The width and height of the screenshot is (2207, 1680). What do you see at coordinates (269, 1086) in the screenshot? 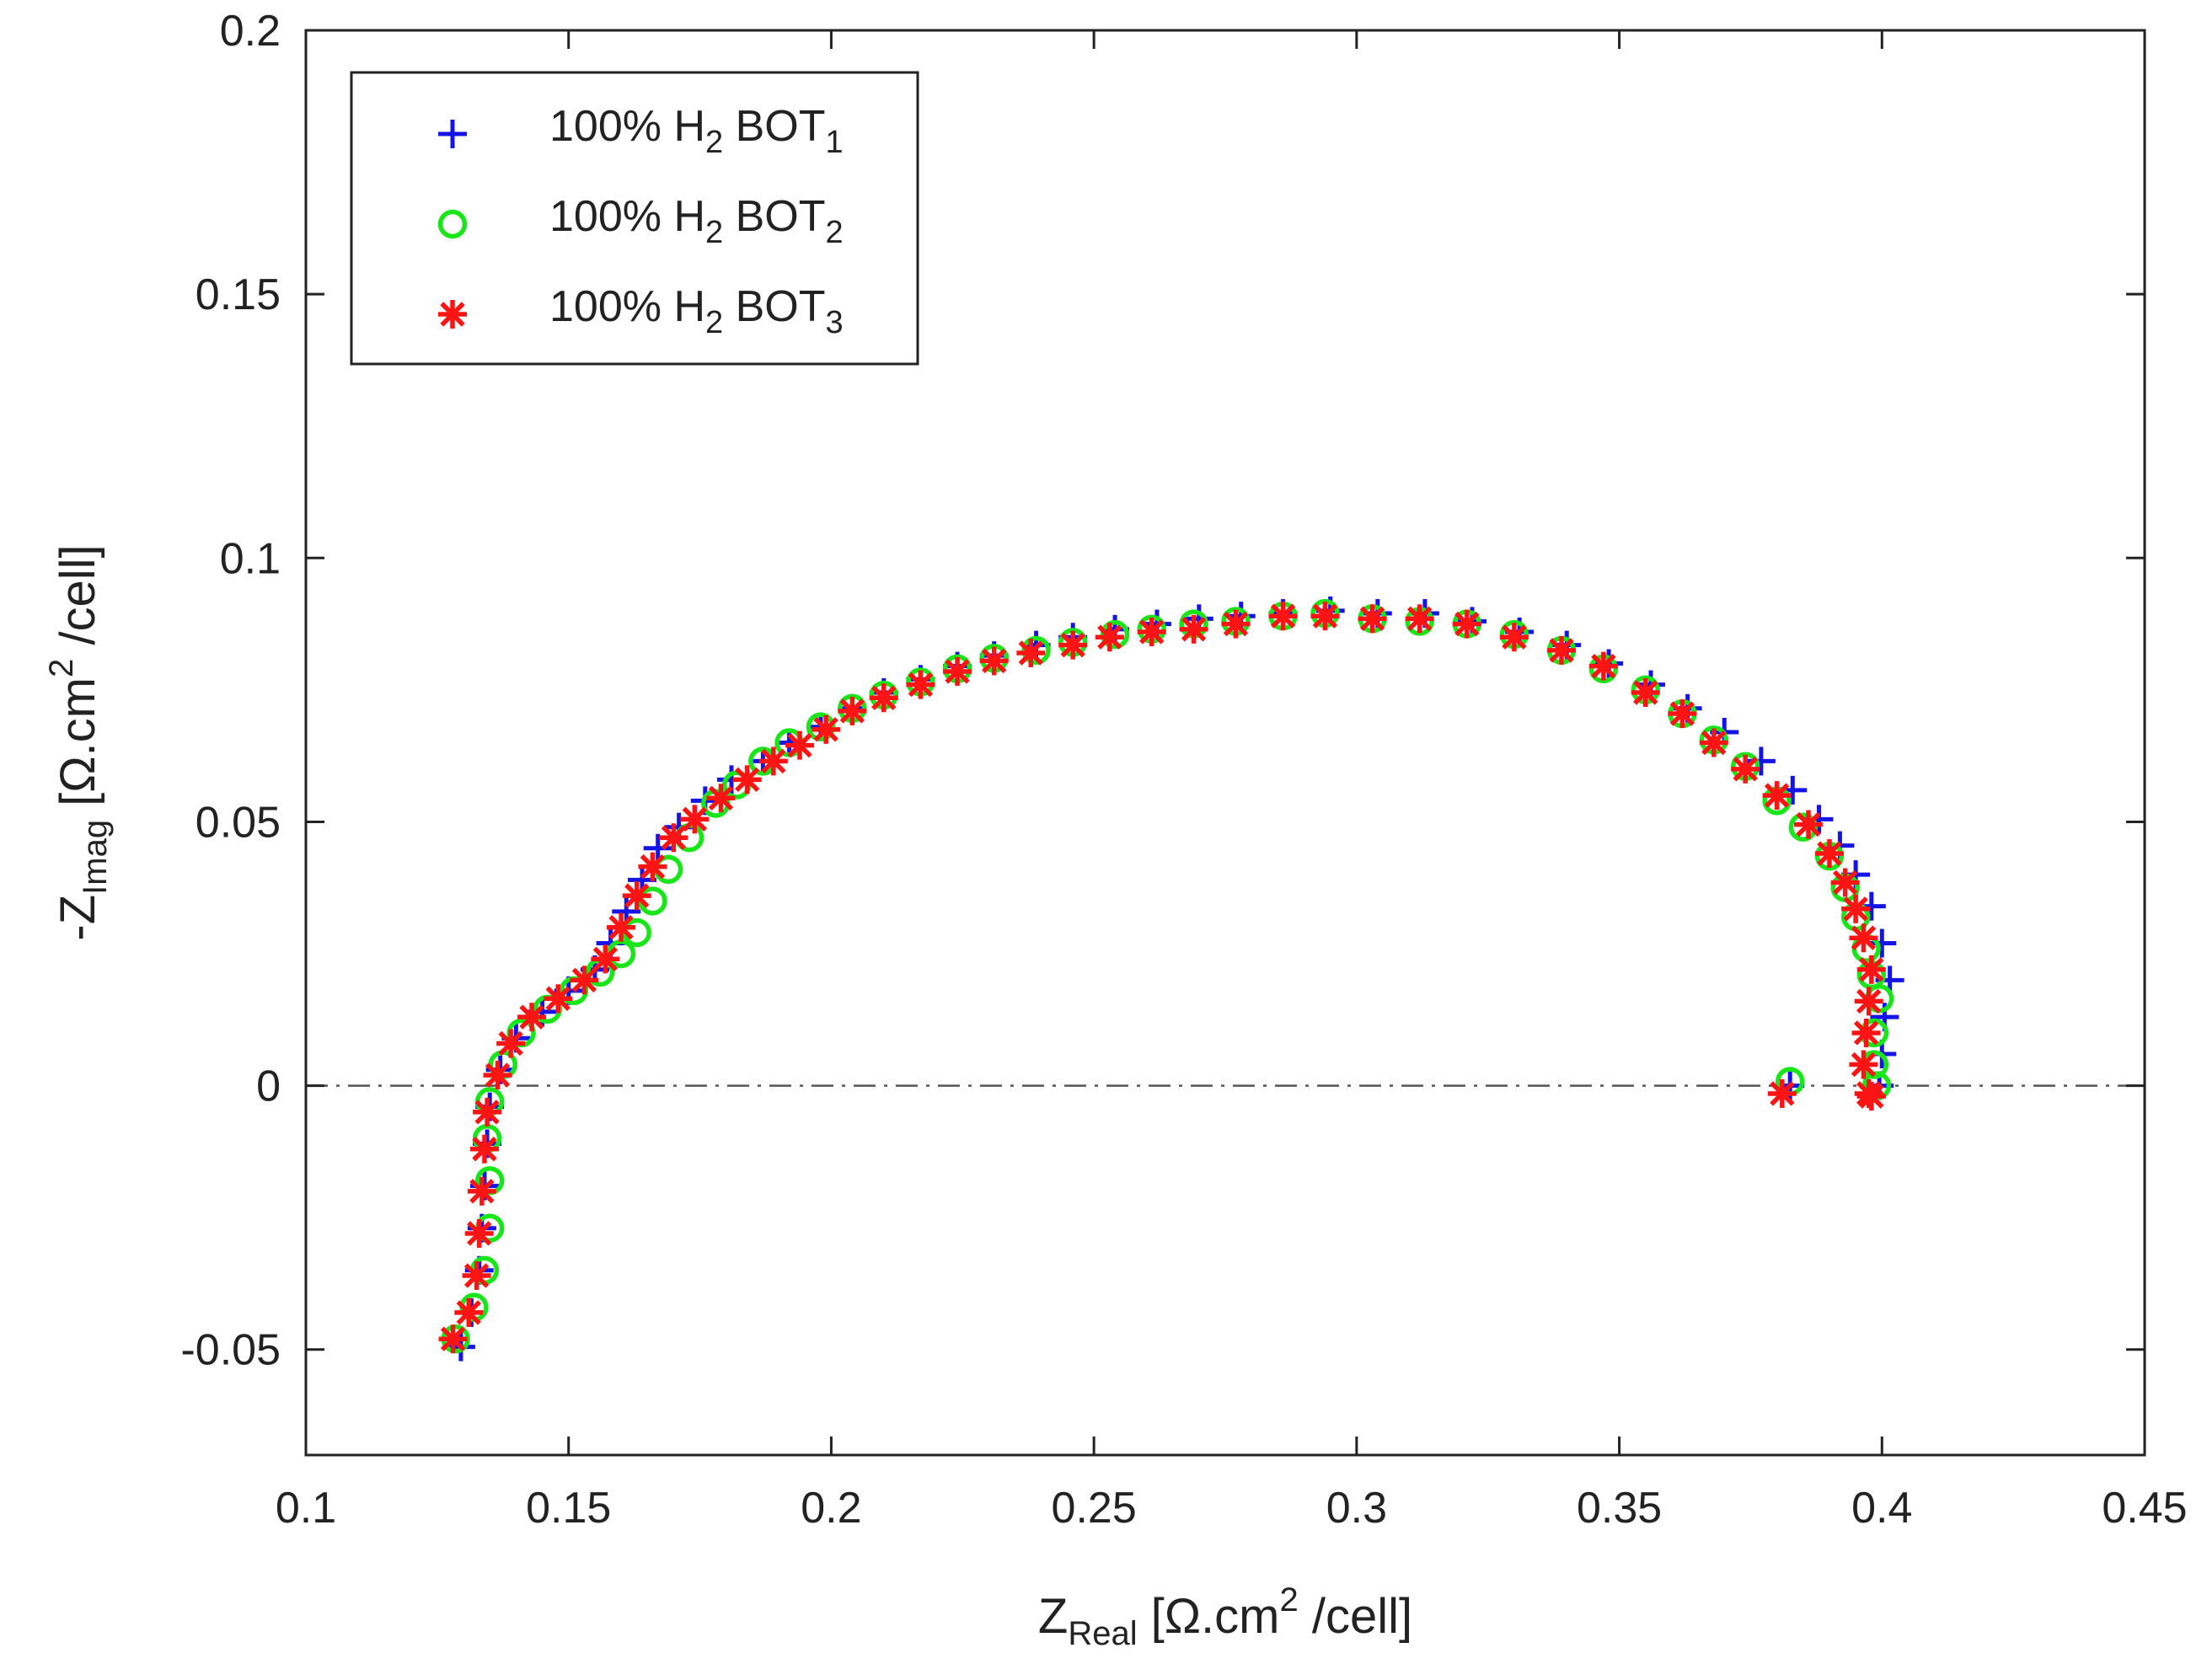
I see `y-tick-label: 0` at bounding box center [269, 1086].